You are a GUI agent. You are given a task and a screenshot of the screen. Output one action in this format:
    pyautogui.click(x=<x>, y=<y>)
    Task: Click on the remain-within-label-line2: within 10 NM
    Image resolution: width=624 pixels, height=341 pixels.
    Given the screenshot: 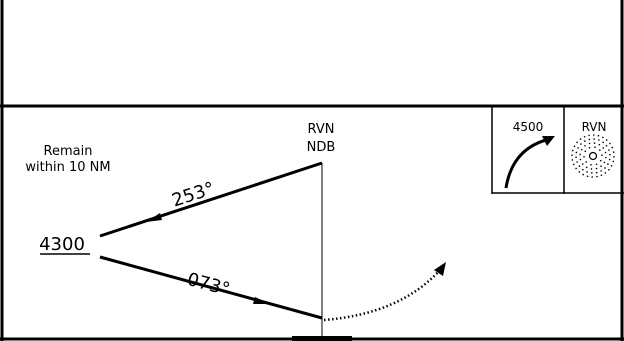 What is the action you would take?
    pyautogui.click(x=67, y=167)
    